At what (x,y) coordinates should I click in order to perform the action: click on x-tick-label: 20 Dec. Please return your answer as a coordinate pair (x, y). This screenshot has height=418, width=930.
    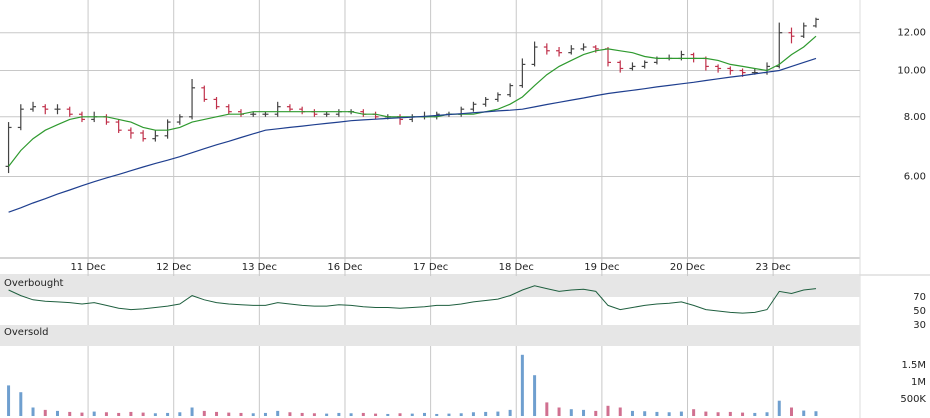
    Looking at the image, I should click on (687, 267).